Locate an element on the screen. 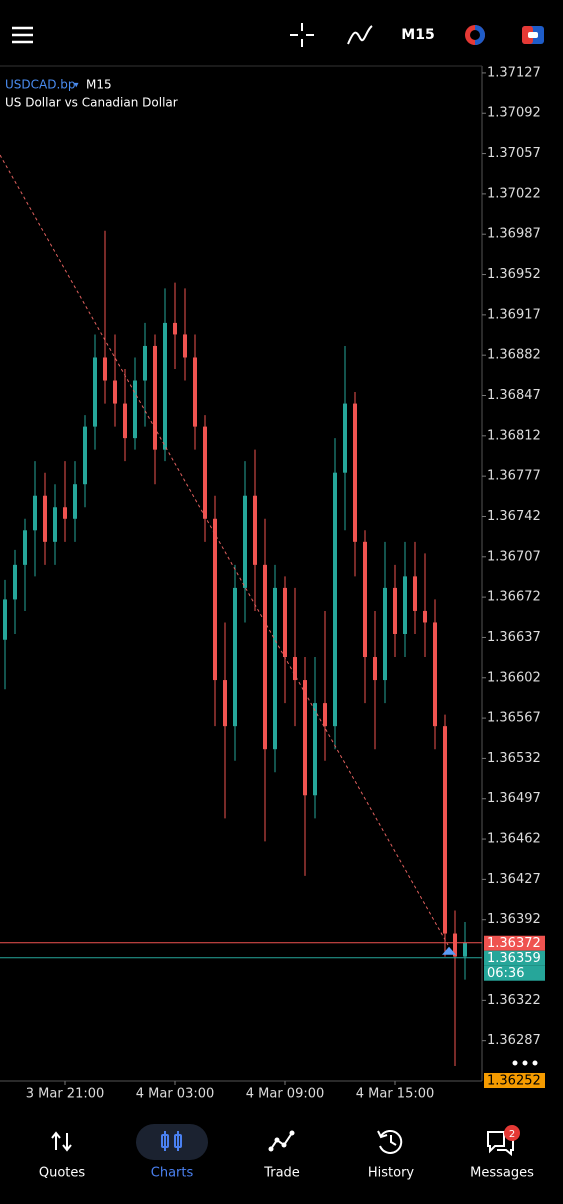 This screenshot has width=563, height=1204. nav-item: History is located at coordinates (391, 1173).